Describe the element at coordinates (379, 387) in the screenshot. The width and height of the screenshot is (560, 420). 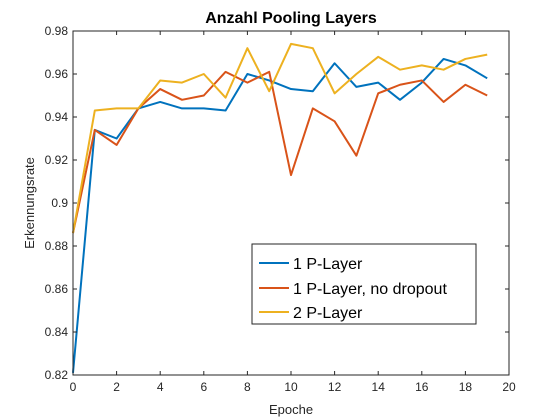
I see `x-tick-label: 14` at that location.